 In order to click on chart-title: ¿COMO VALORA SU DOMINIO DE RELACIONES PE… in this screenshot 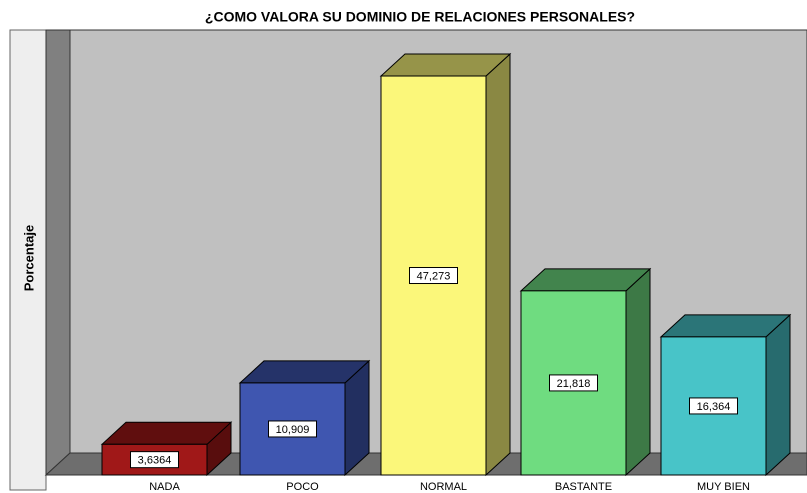, I will do `click(420, 17)`.